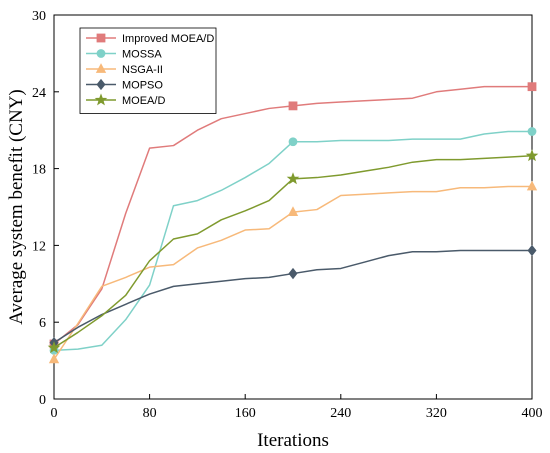 This screenshot has width=550, height=453. What do you see at coordinates (340, 413) in the screenshot?
I see `x-tick-label: 240` at bounding box center [340, 413].